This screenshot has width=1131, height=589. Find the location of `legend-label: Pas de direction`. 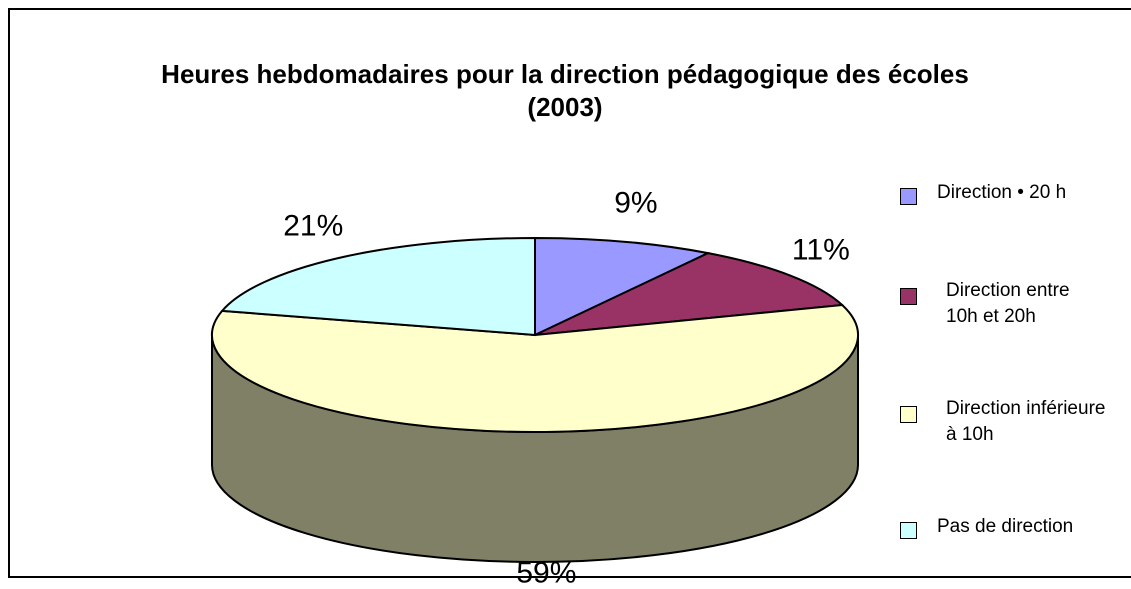

legend-label: Pas de direction is located at coordinates (1005, 526).